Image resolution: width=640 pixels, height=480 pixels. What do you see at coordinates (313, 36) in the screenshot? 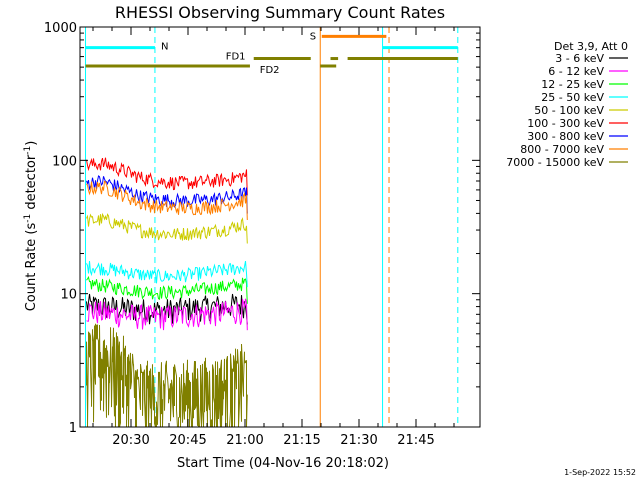
I see `flag-label: S` at bounding box center [313, 36].